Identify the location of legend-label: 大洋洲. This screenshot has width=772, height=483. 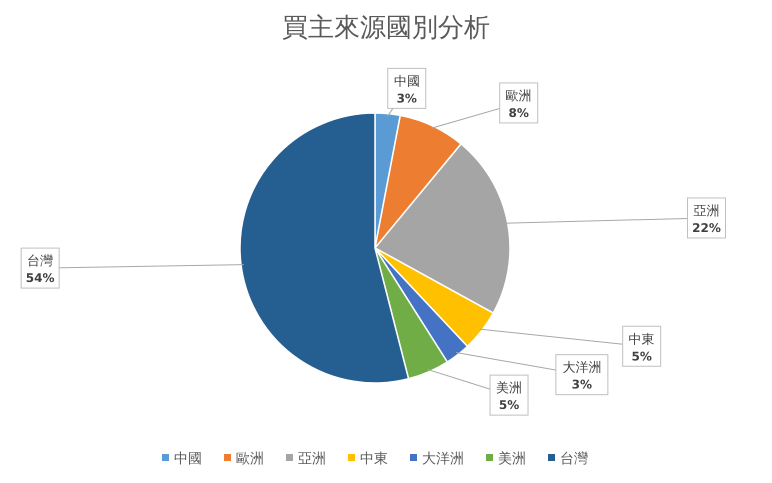
(443, 459).